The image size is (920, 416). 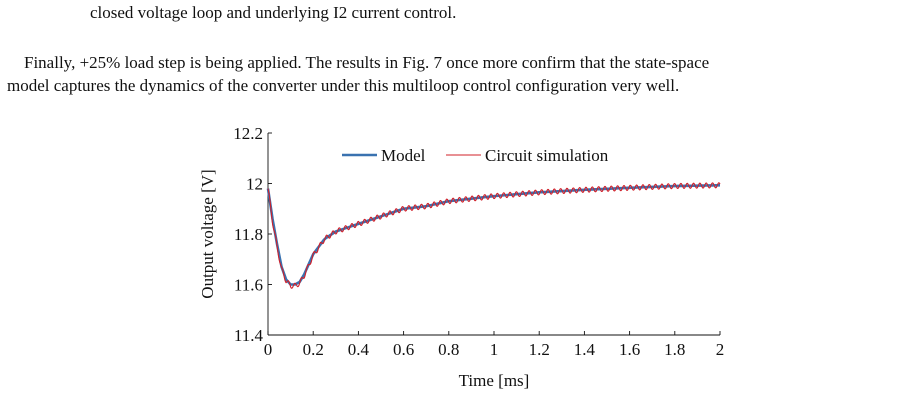 I want to click on chart-series-layer, so click(x=493, y=235).